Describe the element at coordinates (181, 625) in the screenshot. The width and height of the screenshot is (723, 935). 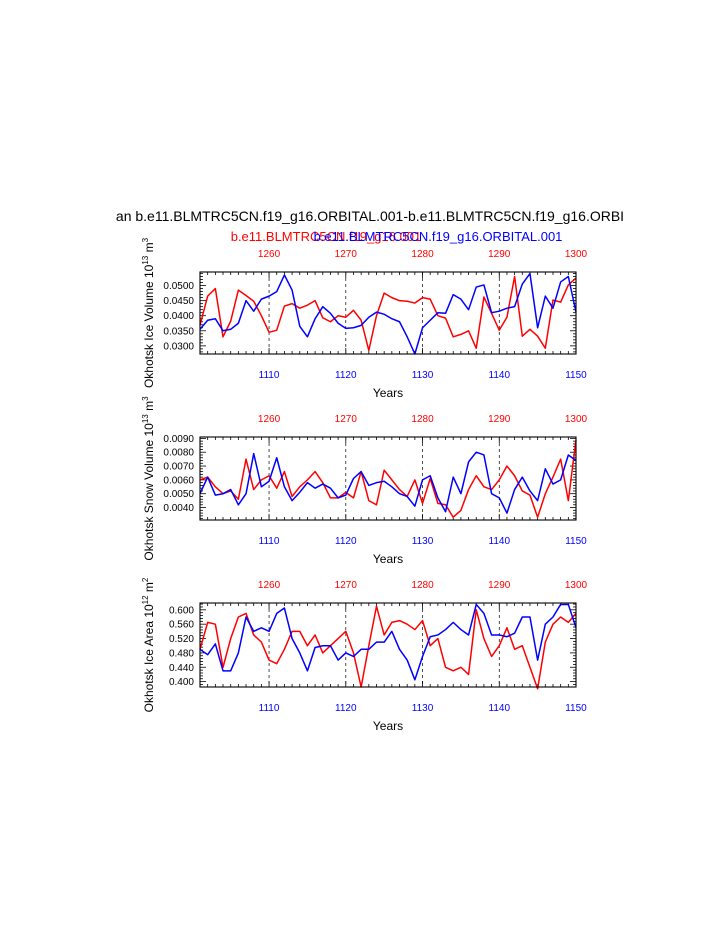
I see `y-tick-label: 0.560` at that location.